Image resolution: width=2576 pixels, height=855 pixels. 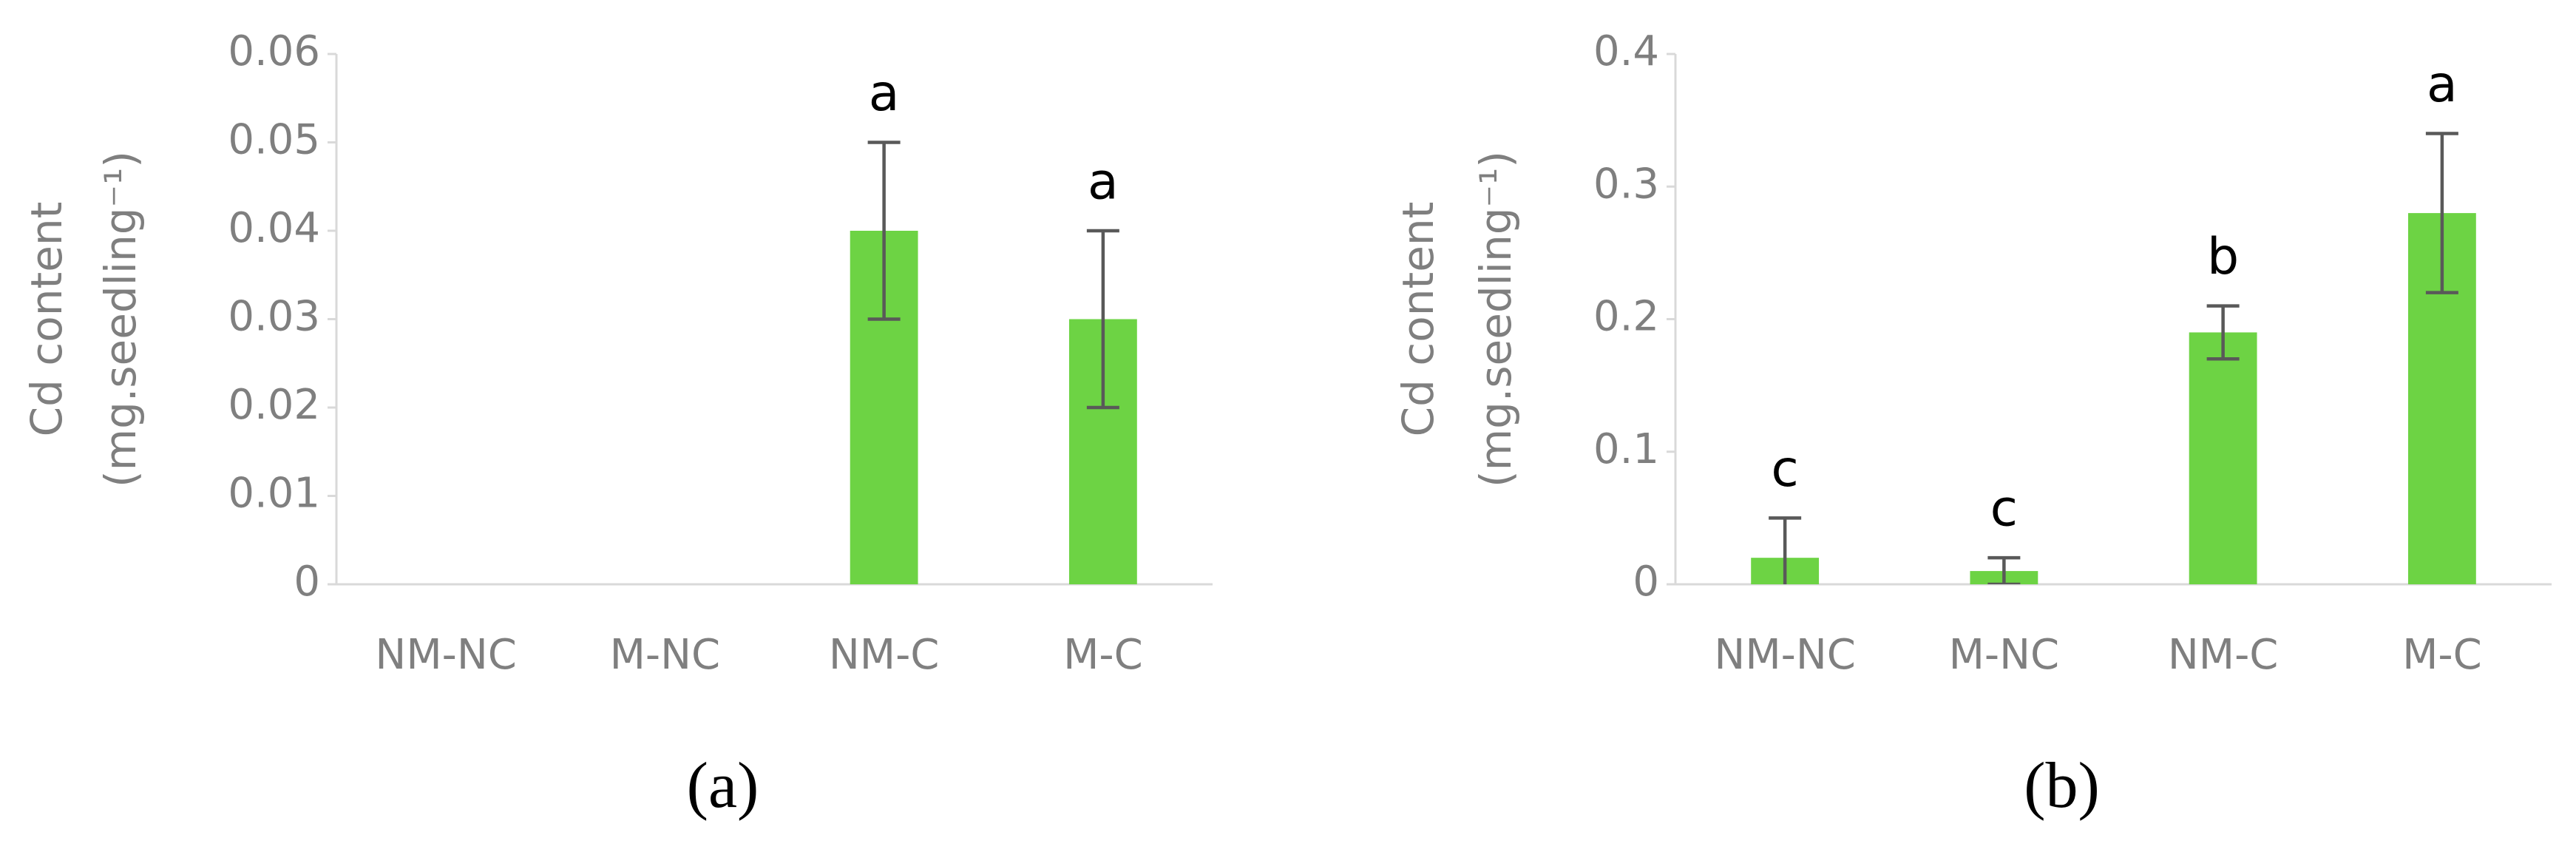 What do you see at coordinates (274, 317) in the screenshot?
I see `y-tick-label: 0.03` at bounding box center [274, 317].